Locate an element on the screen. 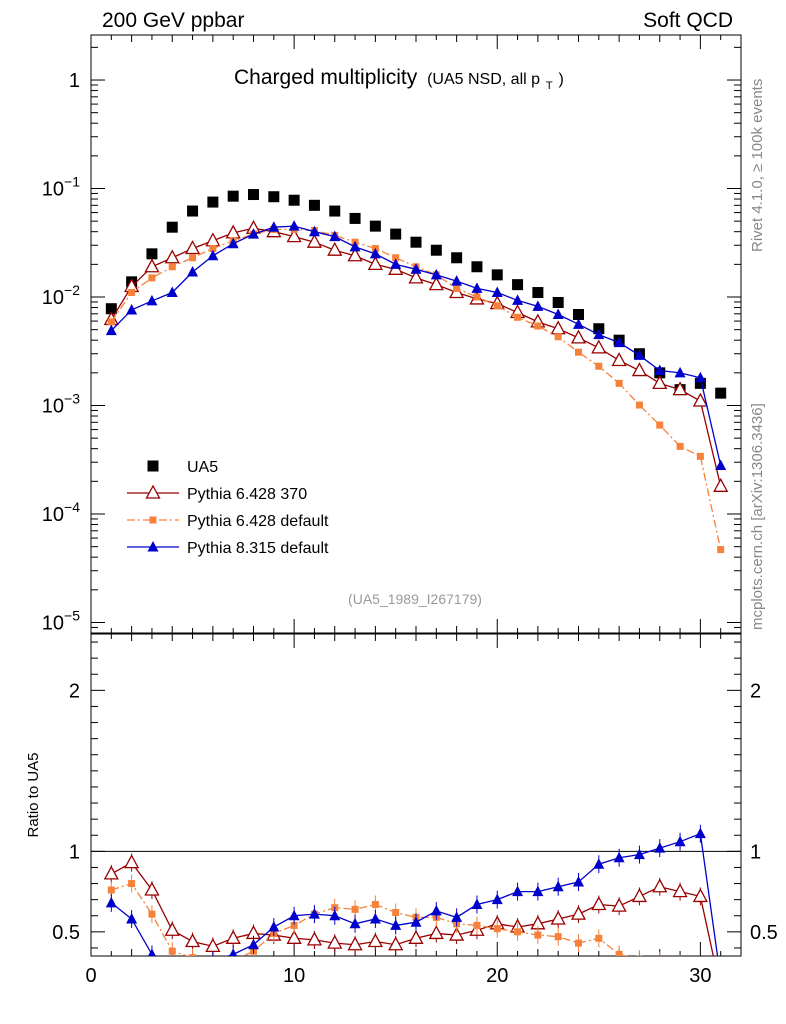 The width and height of the screenshot is (786, 1024). ratio-y-tick-label-right: 1 is located at coordinates (755, 852).